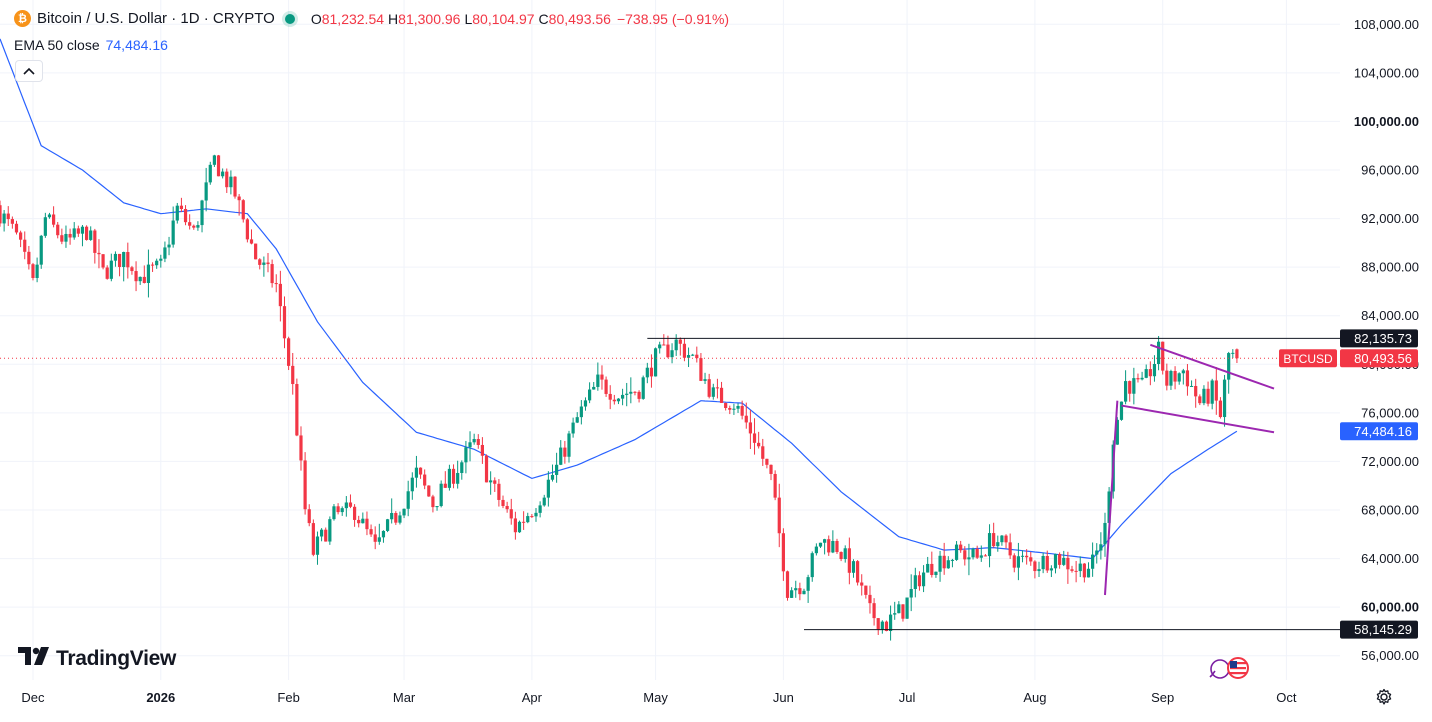 Image resolution: width=1432 pixels, height=722 pixels. What do you see at coordinates (29, 71) in the screenshot?
I see `collapse-legend-button` at bounding box center [29, 71].